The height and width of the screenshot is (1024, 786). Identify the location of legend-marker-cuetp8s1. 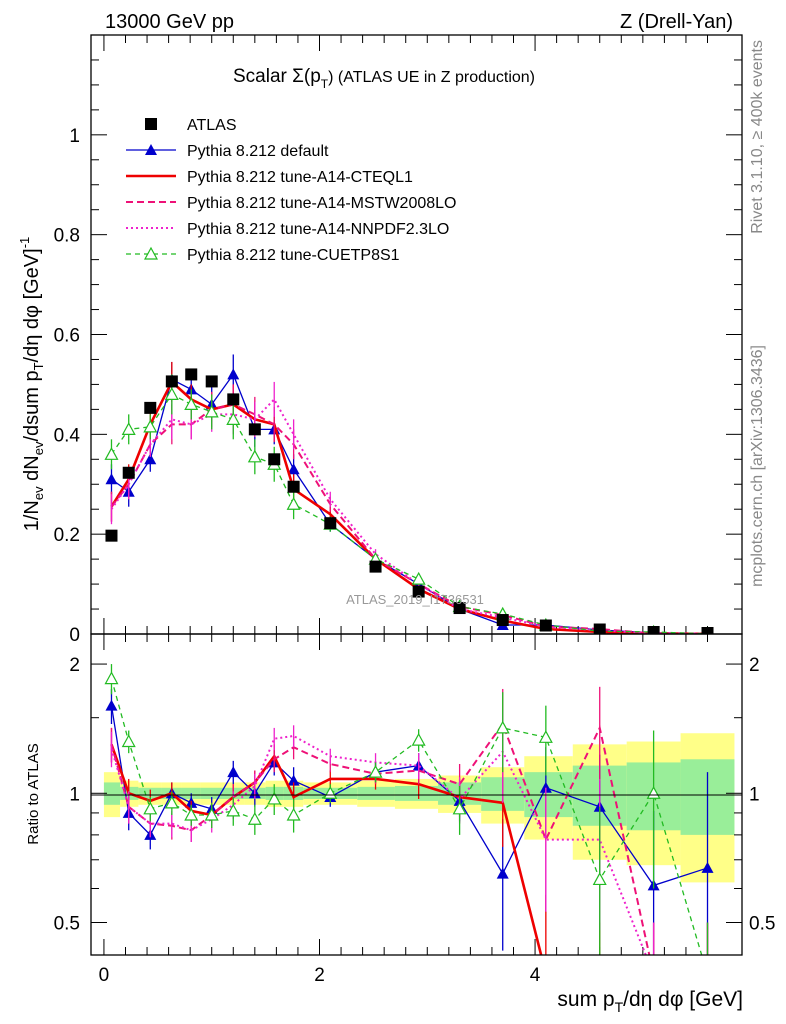
(151, 253).